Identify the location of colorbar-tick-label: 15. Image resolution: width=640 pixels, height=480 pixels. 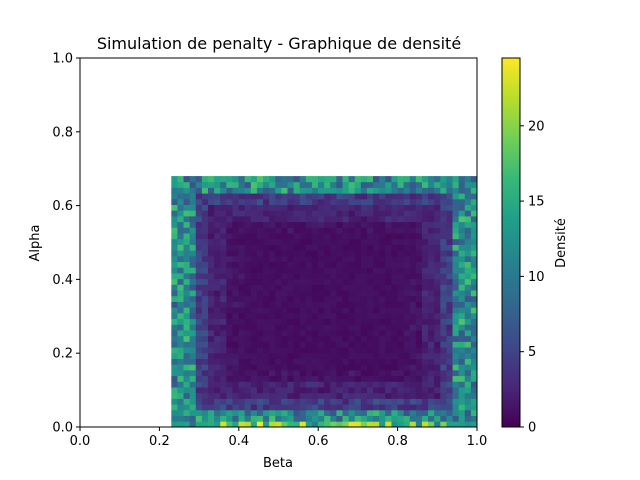
(536, 202).